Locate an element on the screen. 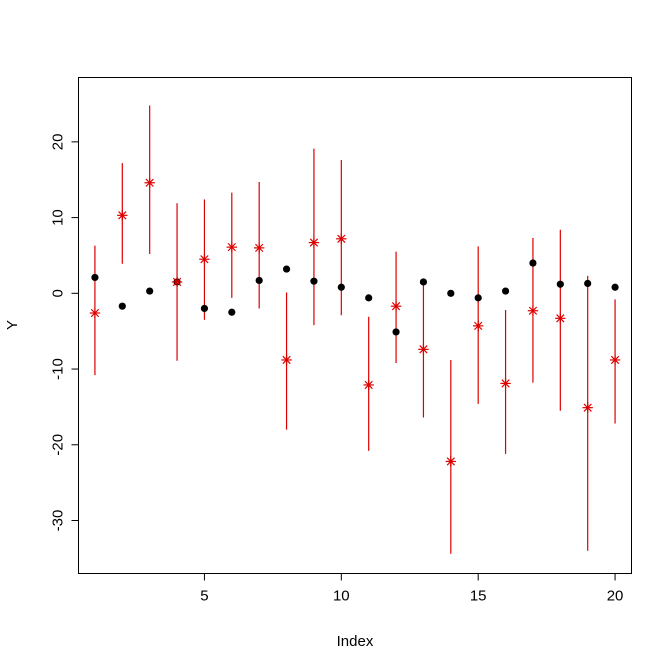 The image size is (672, 671). y-axis: -30 -20 -10 0 10 20 is located at coordinates (64, 333).